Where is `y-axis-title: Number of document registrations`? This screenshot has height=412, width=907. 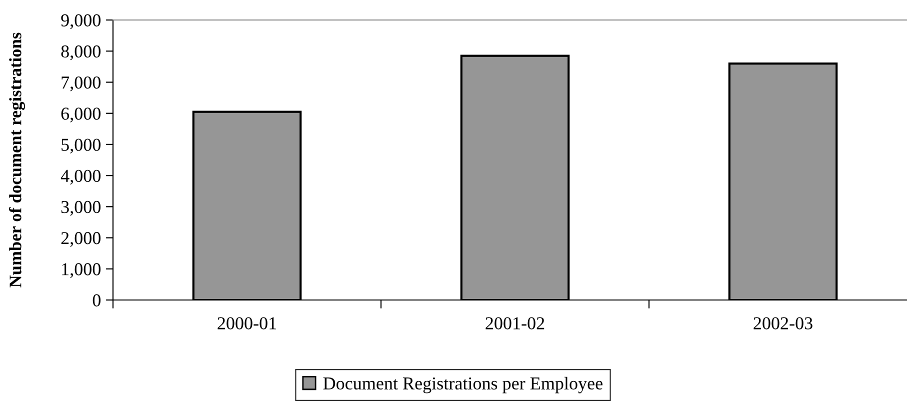
y-axis-title: Number of document registrations is located at coordinates (16, 160).